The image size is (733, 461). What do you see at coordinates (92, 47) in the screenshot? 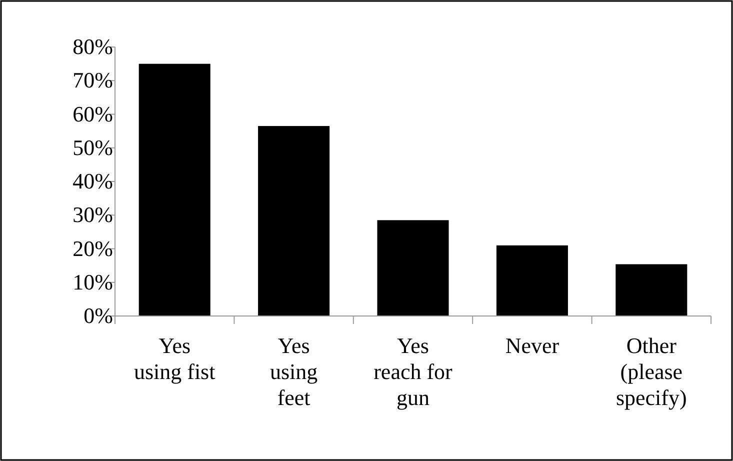
I see `y-tick-label: 80%` at bounding box center [92, 47].